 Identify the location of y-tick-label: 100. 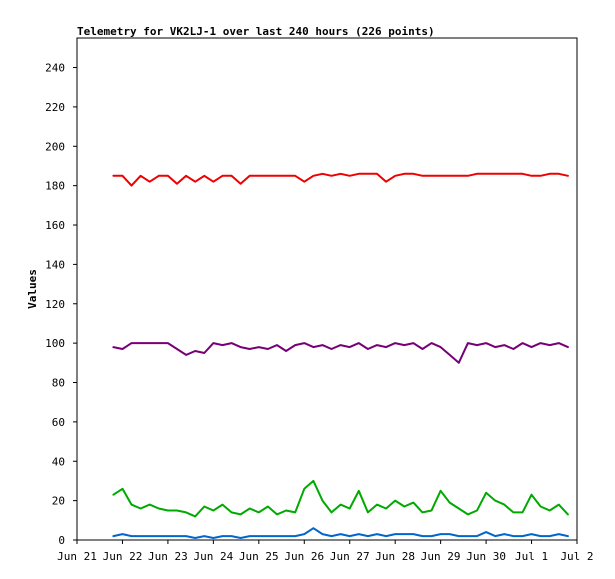
(55, 343).